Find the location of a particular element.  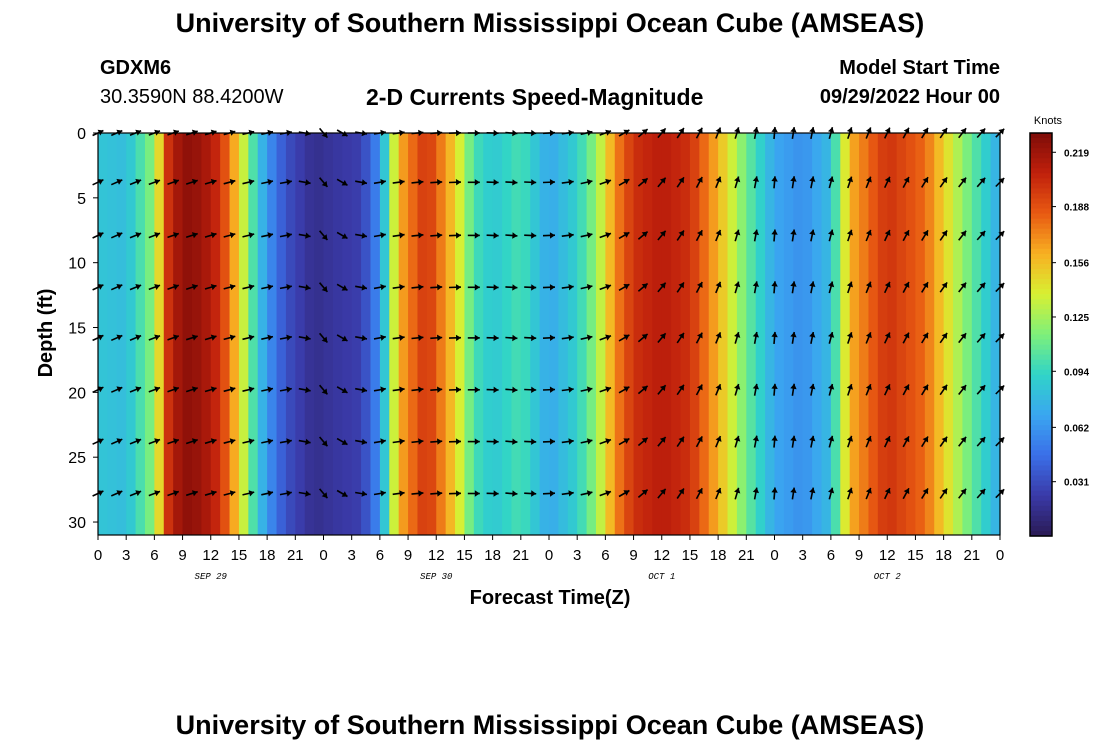

colorbar-tick-label: 0.094 is located at coordinates (1076, 372).